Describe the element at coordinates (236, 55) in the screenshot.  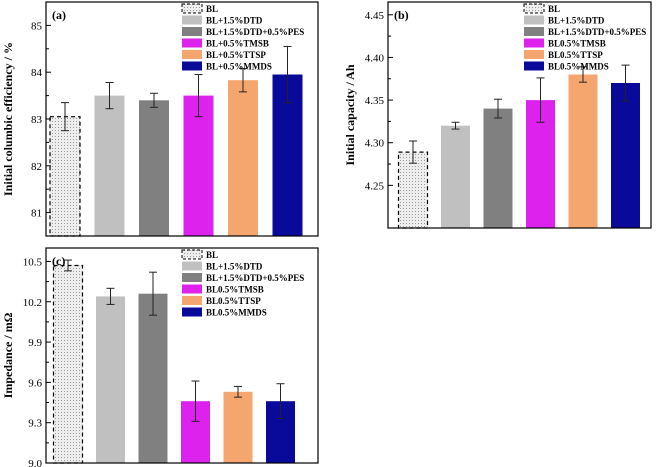
I see `legend-label: BL+0.5%TTSP` at that location.